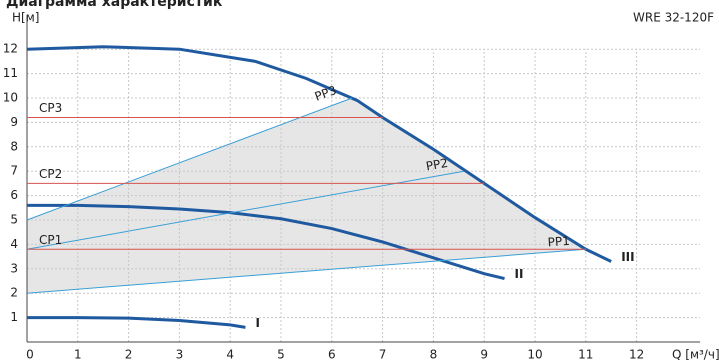 The width and height of the screenshot is (719, 363). Describe the element at coordinates (257, 323) in the screenshot. I see `series-label: I` at that location.